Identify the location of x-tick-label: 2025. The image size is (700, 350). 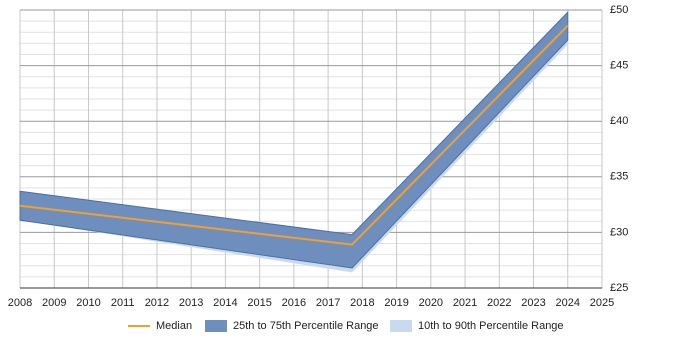
(602, 303).